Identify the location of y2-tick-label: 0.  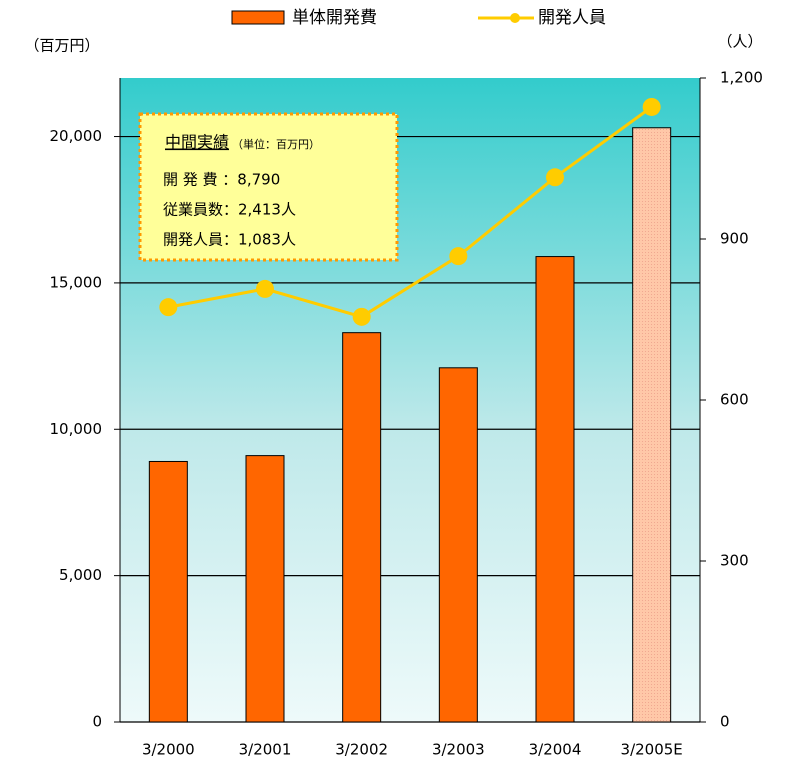
(725, 722).